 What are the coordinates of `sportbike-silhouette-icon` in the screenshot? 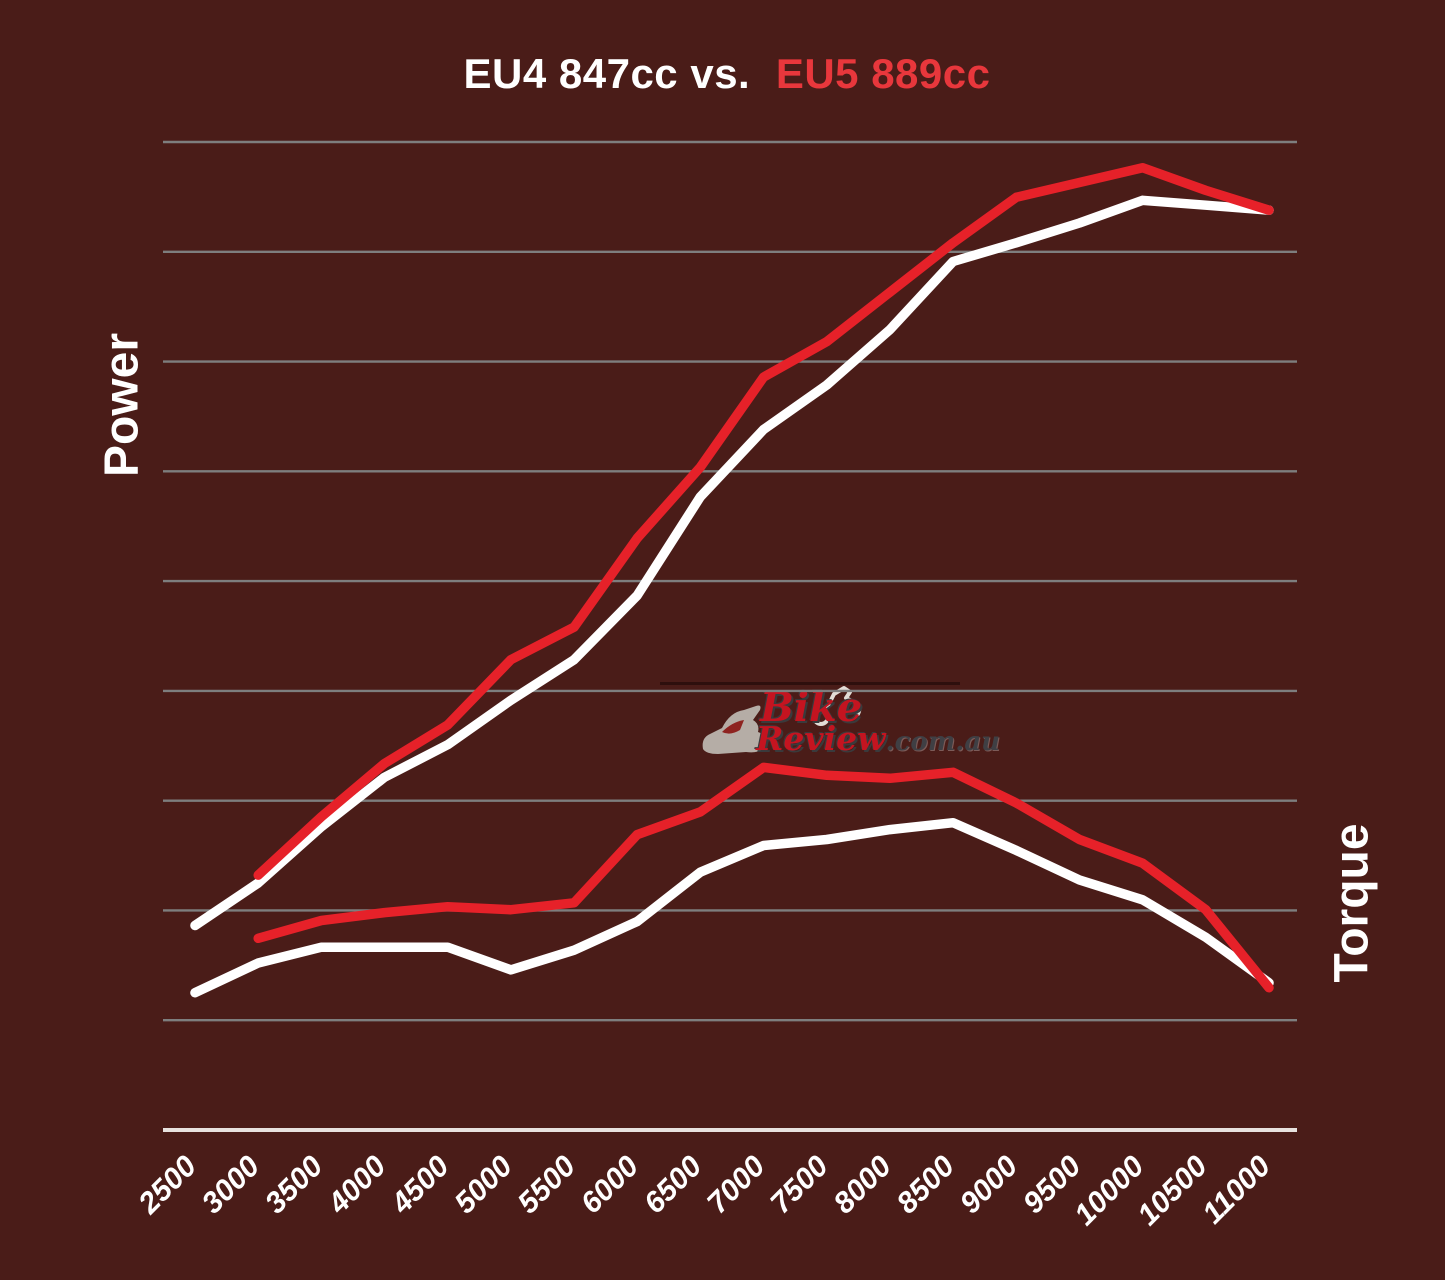 It's located at (734, 729).